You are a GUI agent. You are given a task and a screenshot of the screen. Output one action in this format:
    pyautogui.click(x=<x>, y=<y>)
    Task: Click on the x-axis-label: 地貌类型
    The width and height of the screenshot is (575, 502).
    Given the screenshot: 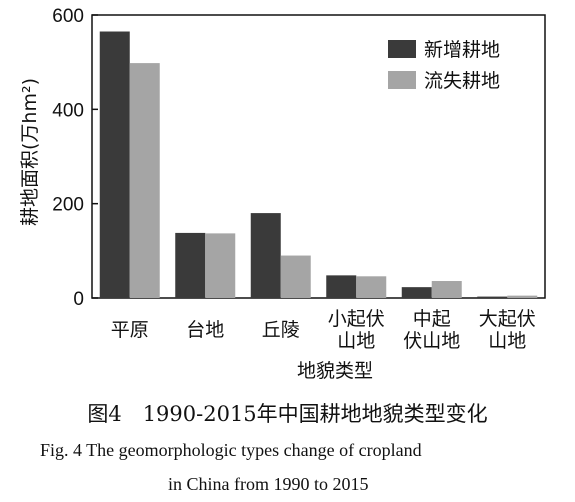 What is the action you would take?
    pyautogui.click(x=335, y=371)
    